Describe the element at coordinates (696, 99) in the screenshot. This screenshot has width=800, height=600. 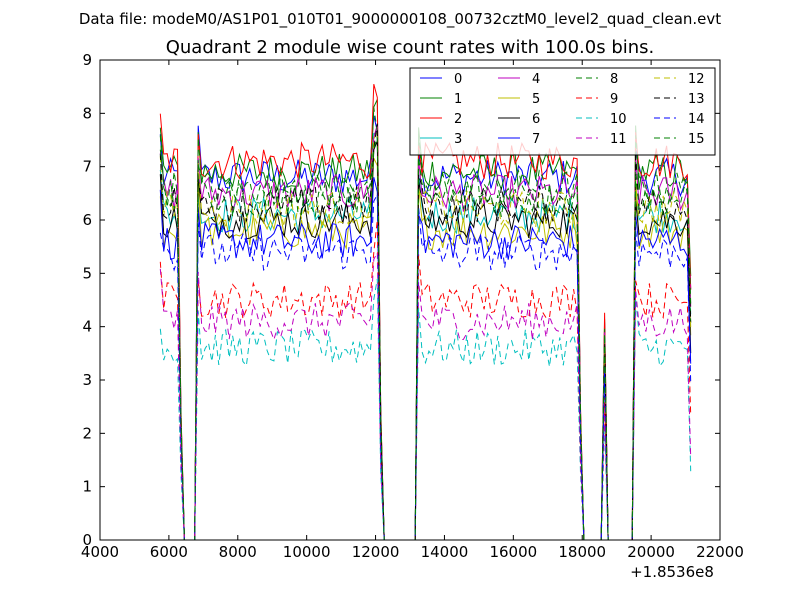
I see `legend-label-13: 13` at that location.